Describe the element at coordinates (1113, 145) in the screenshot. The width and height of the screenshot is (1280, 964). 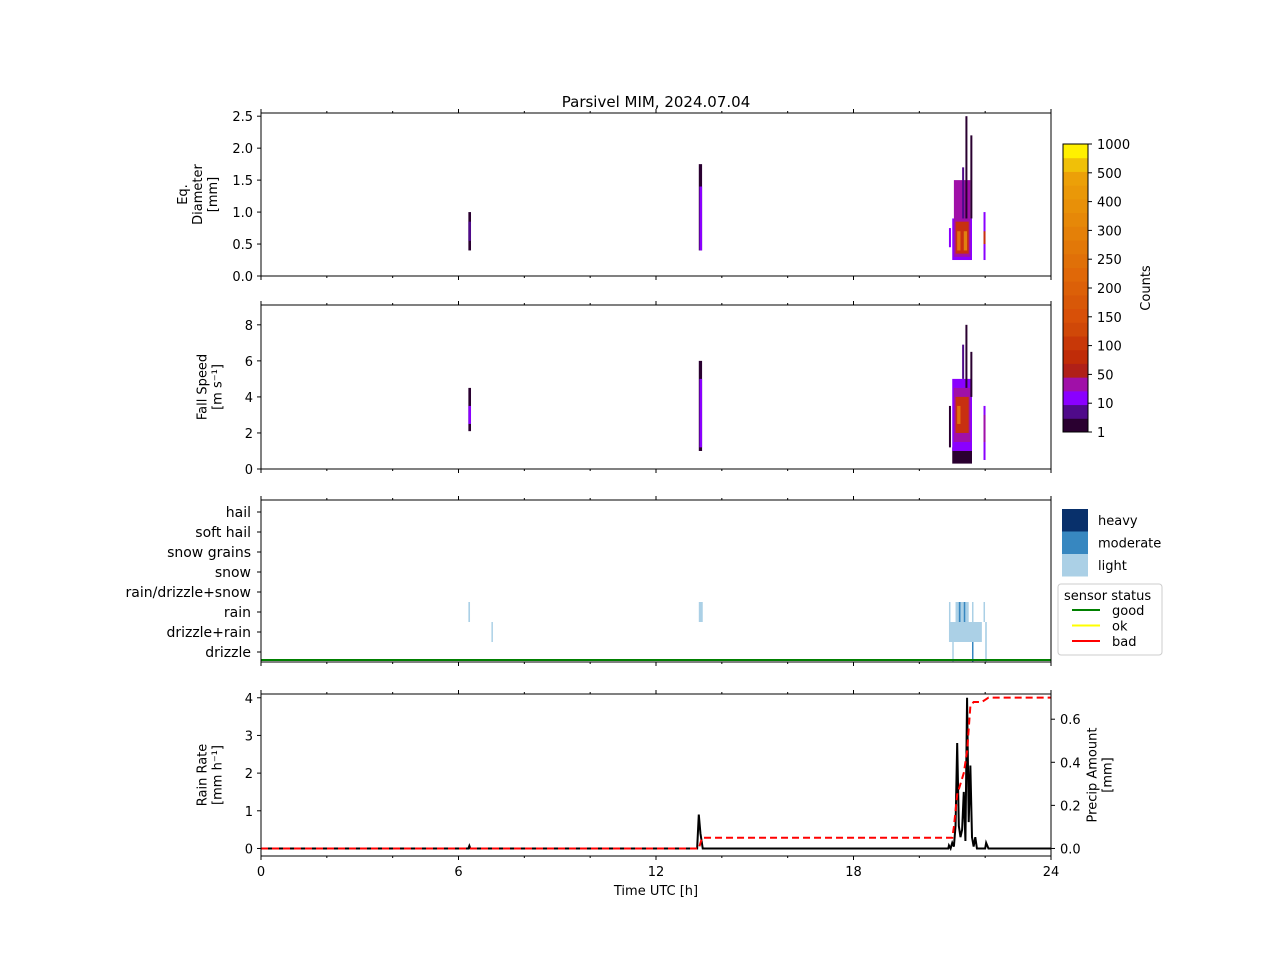
I see `colorbar-tick-label: 1000` at that location.